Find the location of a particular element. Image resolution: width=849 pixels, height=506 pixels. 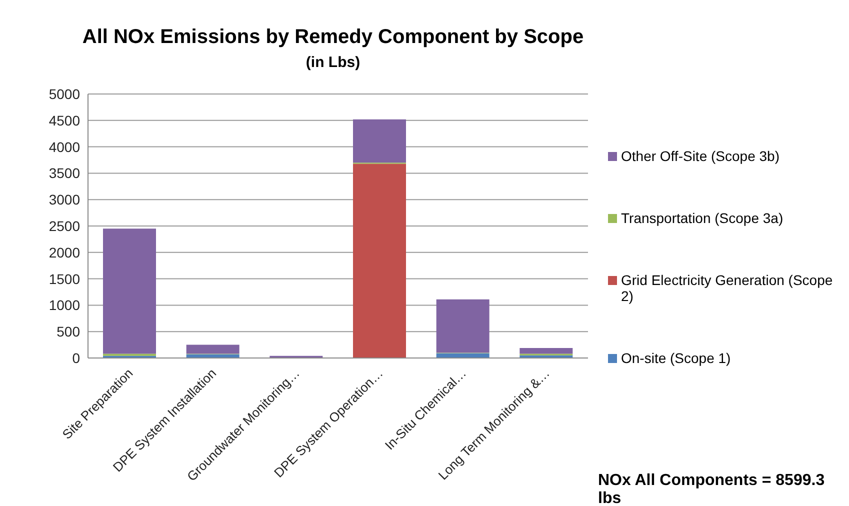

y-tick-label: 4500 is located at coordinates (64, 120).